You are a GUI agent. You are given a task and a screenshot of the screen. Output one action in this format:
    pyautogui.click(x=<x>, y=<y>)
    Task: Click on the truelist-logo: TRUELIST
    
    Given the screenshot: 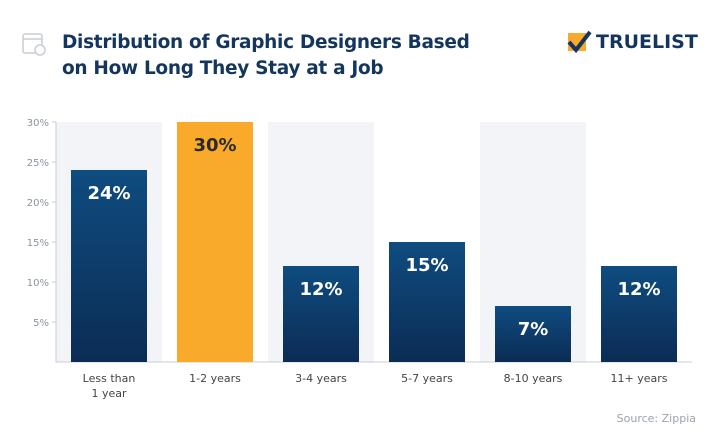 What is the action you would take?
    pyautogui.click(x=632, y=42)
    